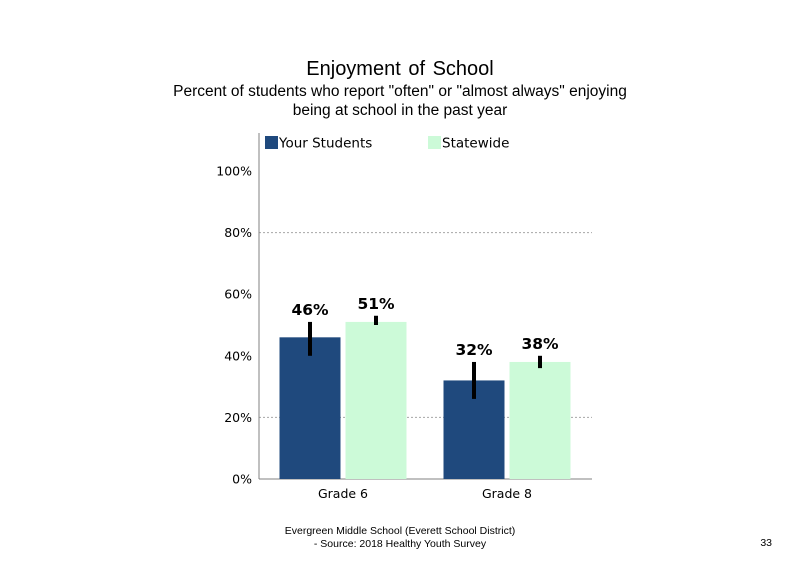 This screenshot has height=568, width=800. I want to click on page-number: 33, so click(766, 543).